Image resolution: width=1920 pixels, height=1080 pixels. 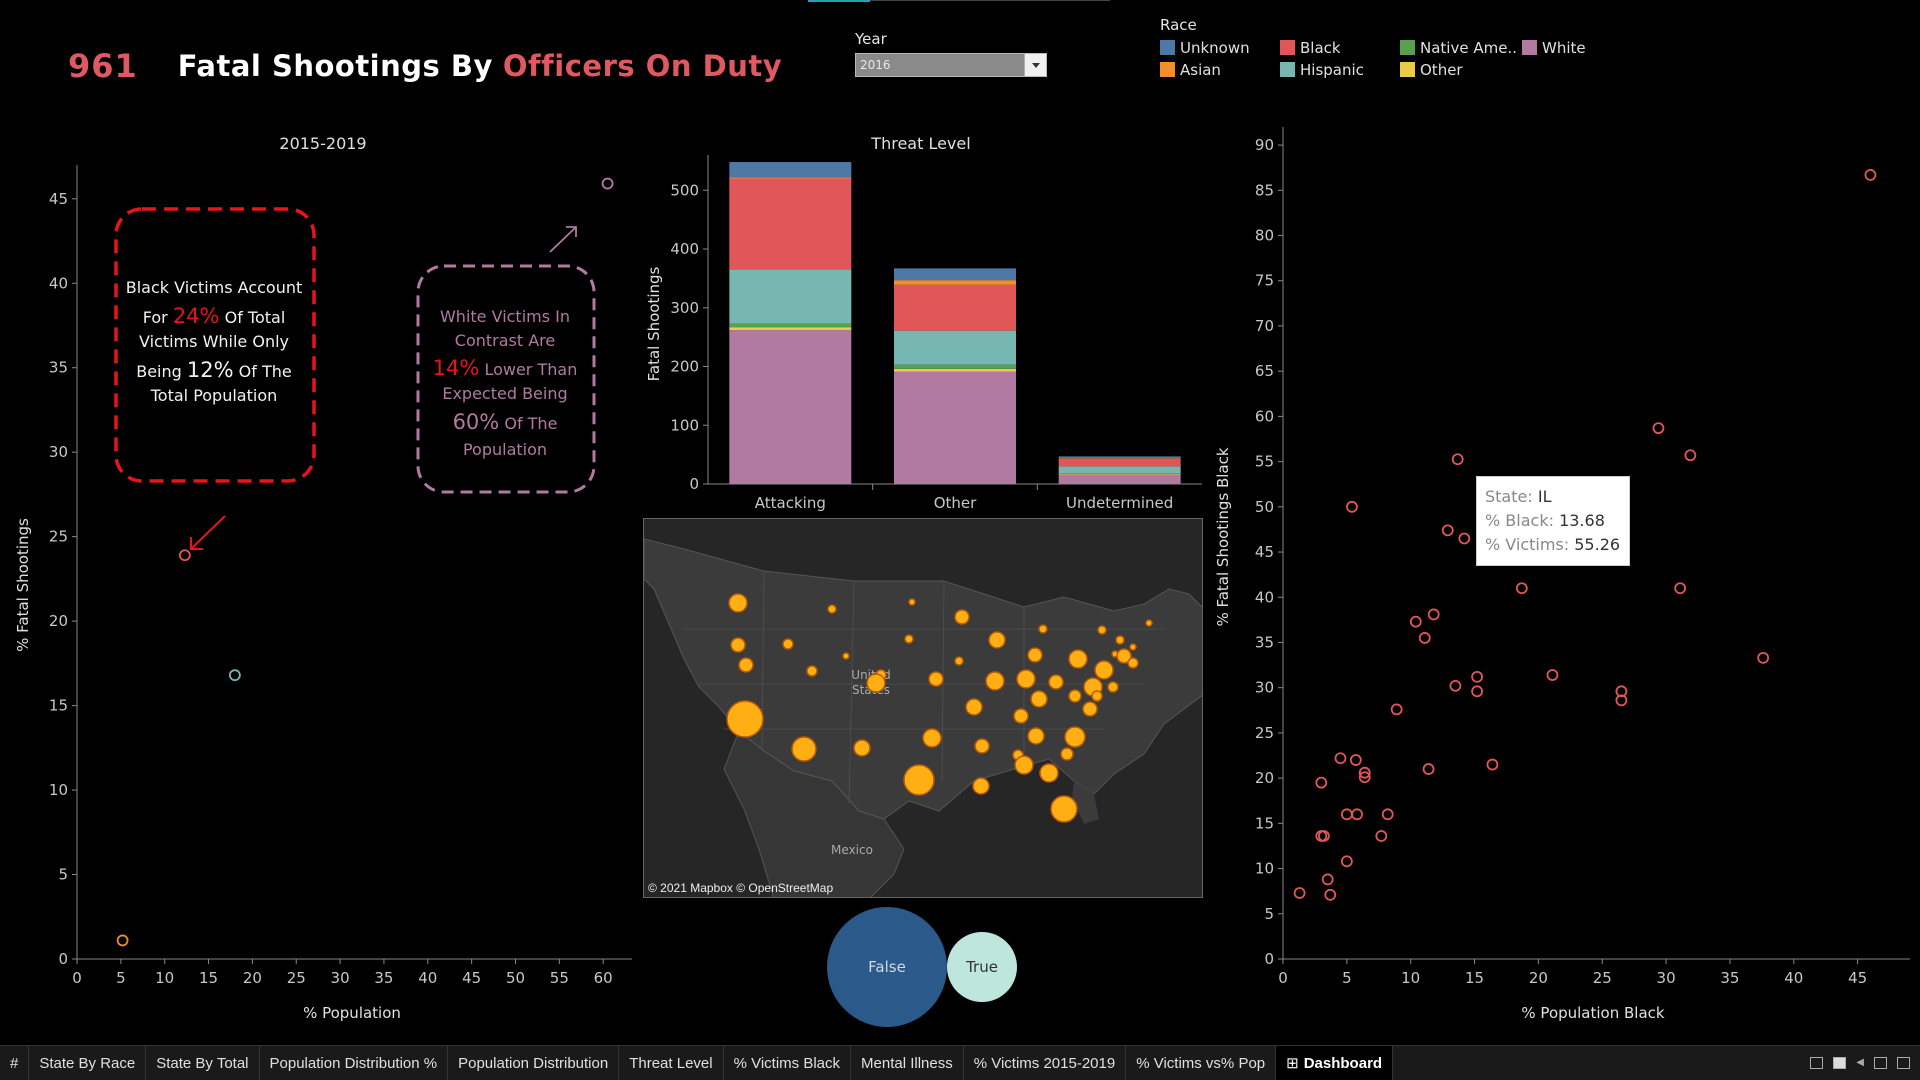 What do you see at coordinates (887, 967) in the screenshot?
I see `bubble-false` at bounding box center [887, 967].